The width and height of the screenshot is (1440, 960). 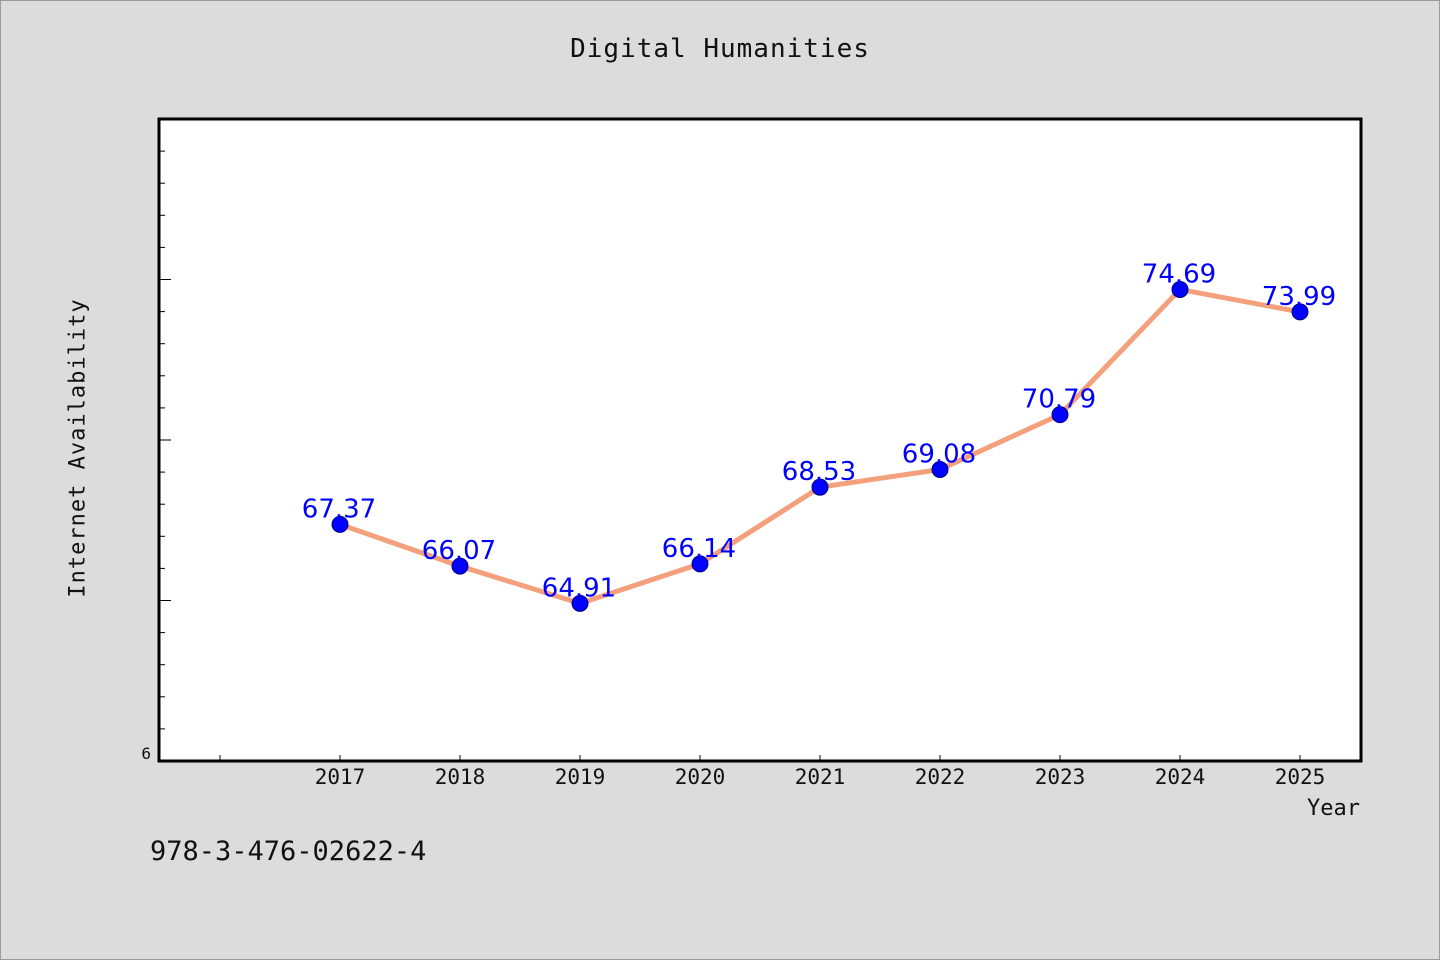 What do you see at coordinates (939, 455) in the screenshot?
I see `data-label: 69.08` at bounding box center [939, 455].